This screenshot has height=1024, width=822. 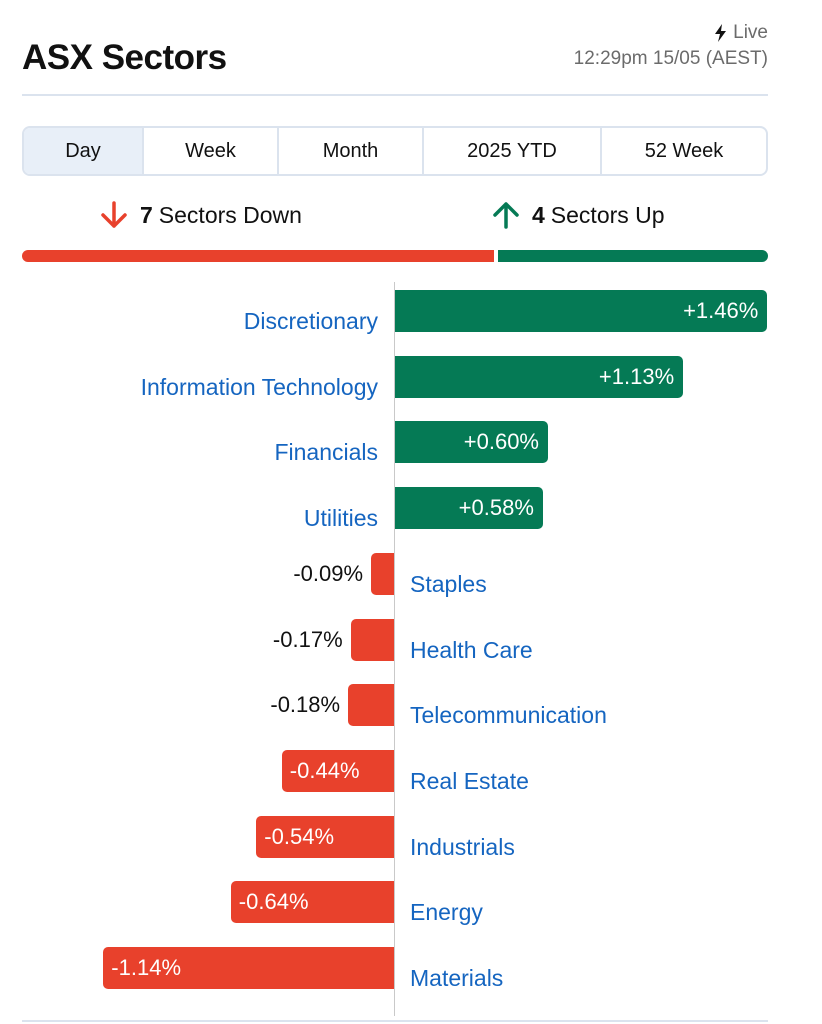 What do you see at coordinates (299, 836) in the screenshot?
I see `value-label-industrials: -0.54%` at bounding box center [299, 836].